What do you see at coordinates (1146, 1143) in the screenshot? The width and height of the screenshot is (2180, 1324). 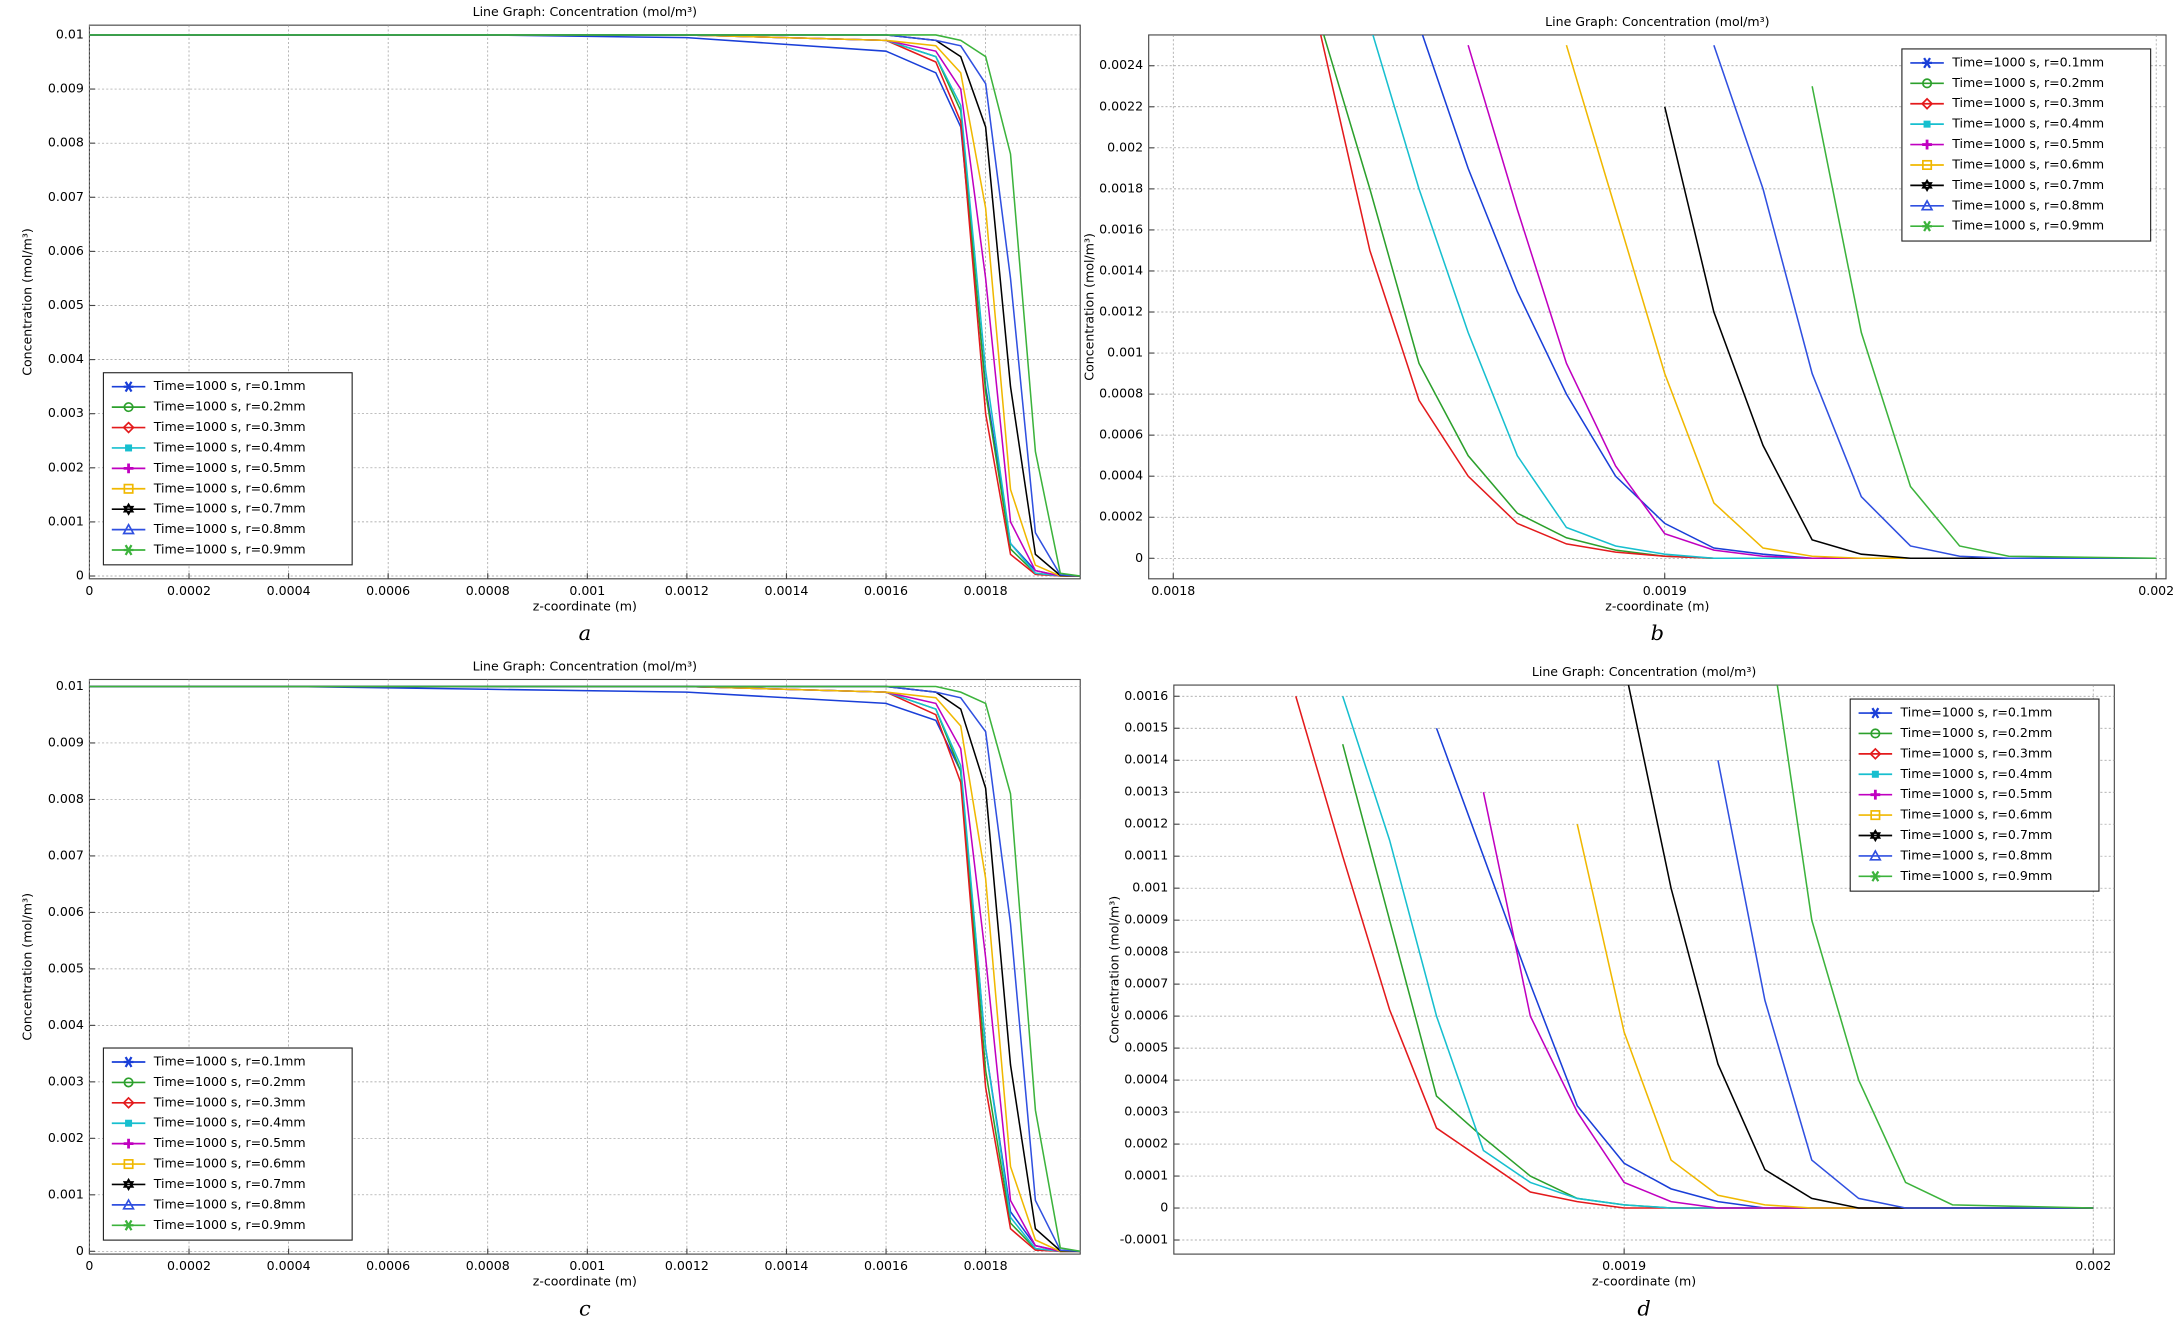 I see `y-tick-label: 0.0002` at bounding box center [1146, 1143].